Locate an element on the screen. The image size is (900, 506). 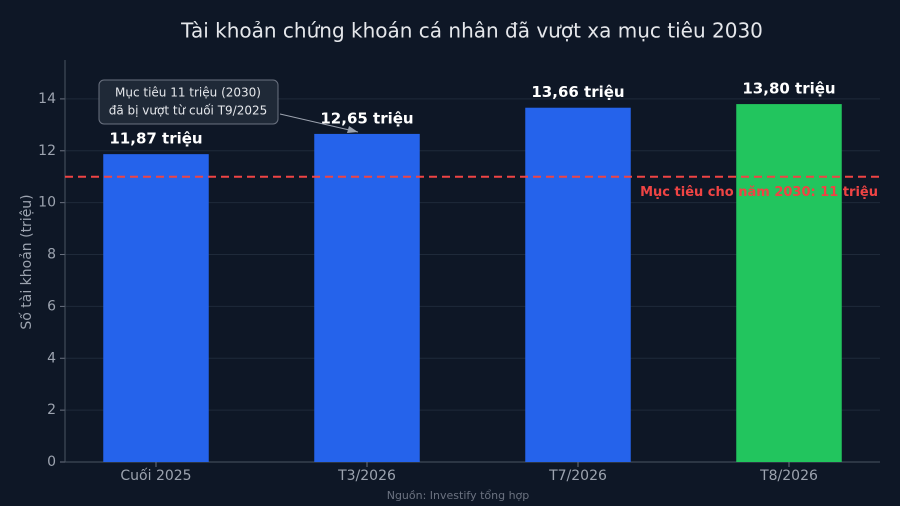
y-tick-label: 6 is located at coordinates (51, 306).